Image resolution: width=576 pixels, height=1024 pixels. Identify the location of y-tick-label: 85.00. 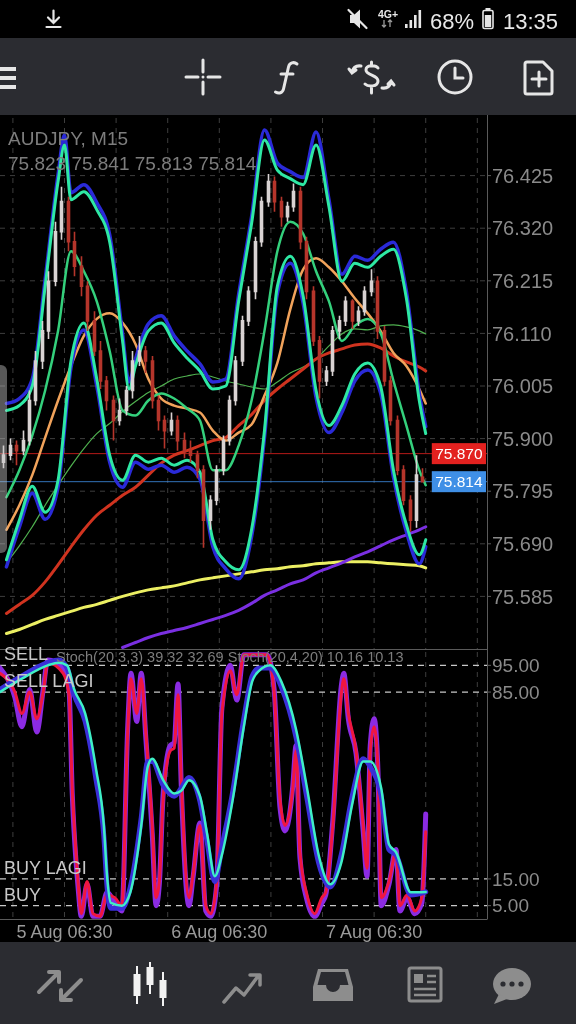
(516, 692).